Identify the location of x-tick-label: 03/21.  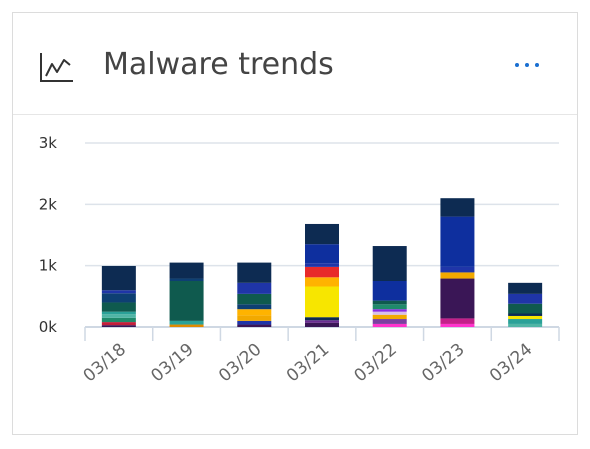
(308, 363).